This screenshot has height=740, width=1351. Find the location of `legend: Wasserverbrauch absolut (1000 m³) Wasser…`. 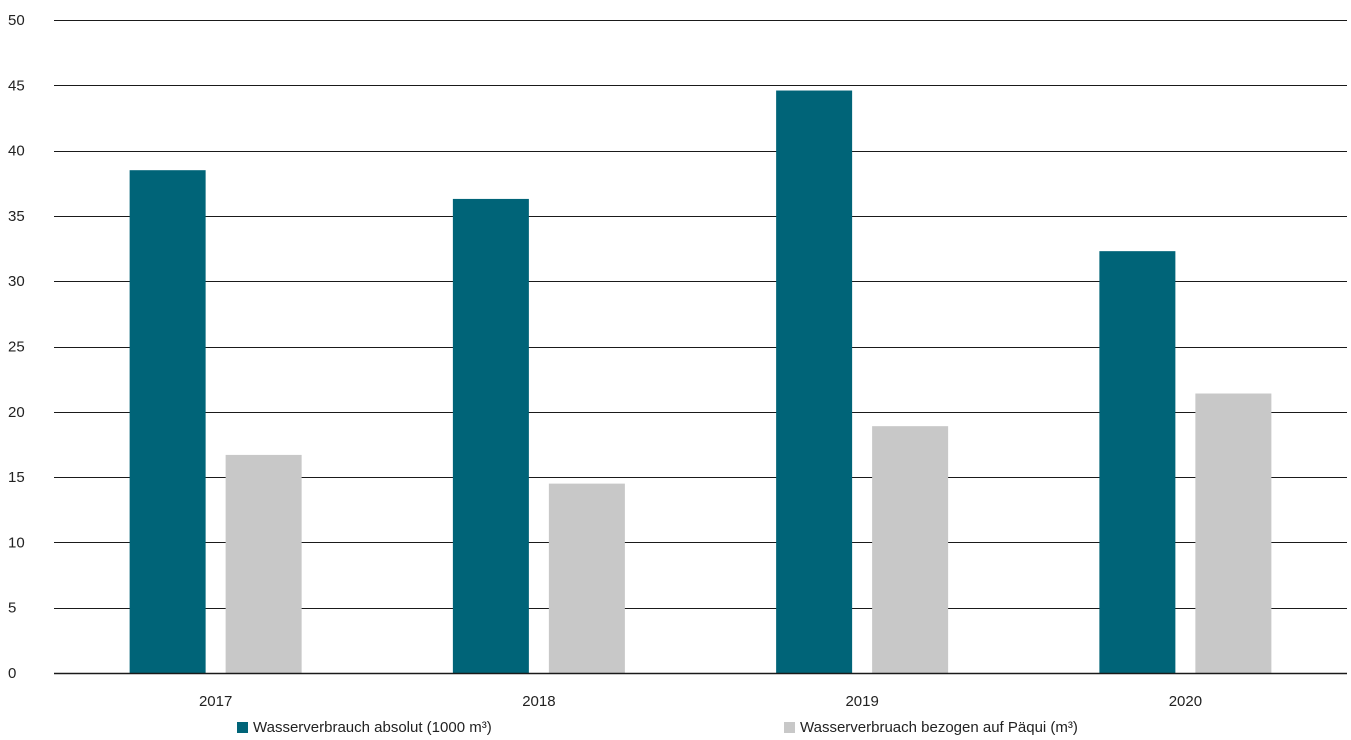

legend: Wasserverbrauch absolut (1000 m³) Wasser… is located at coordinates (675, 729).